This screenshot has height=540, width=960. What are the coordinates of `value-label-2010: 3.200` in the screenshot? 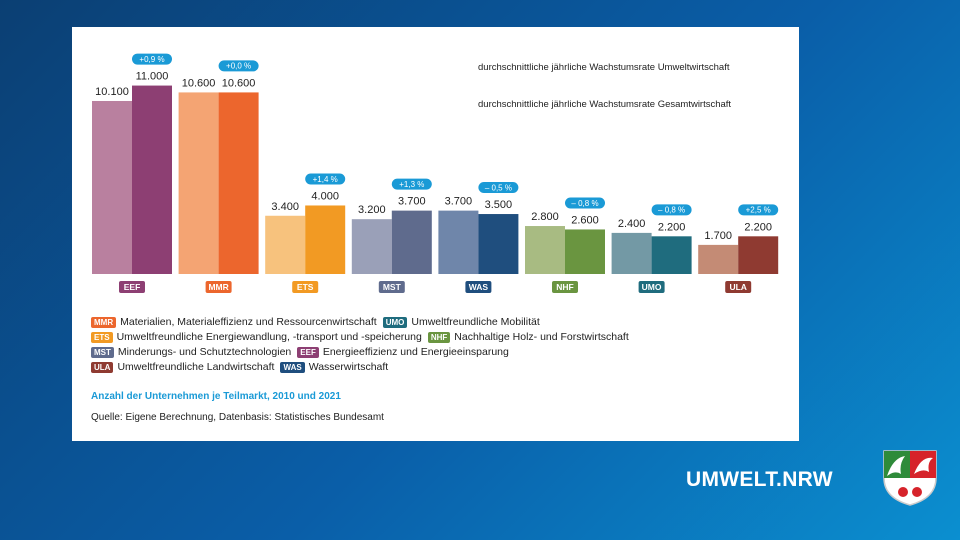 It's located at (372, 210).